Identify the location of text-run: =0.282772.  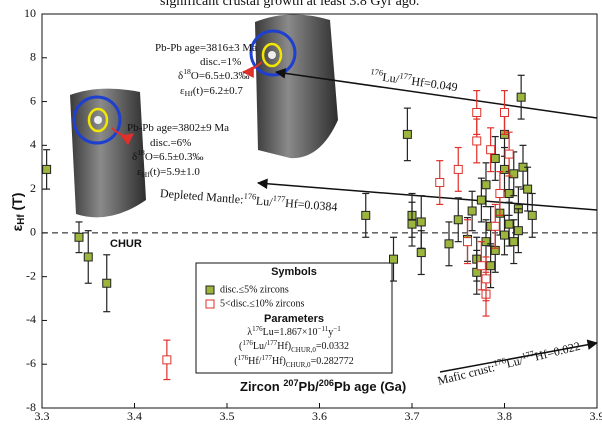
(332, 361).